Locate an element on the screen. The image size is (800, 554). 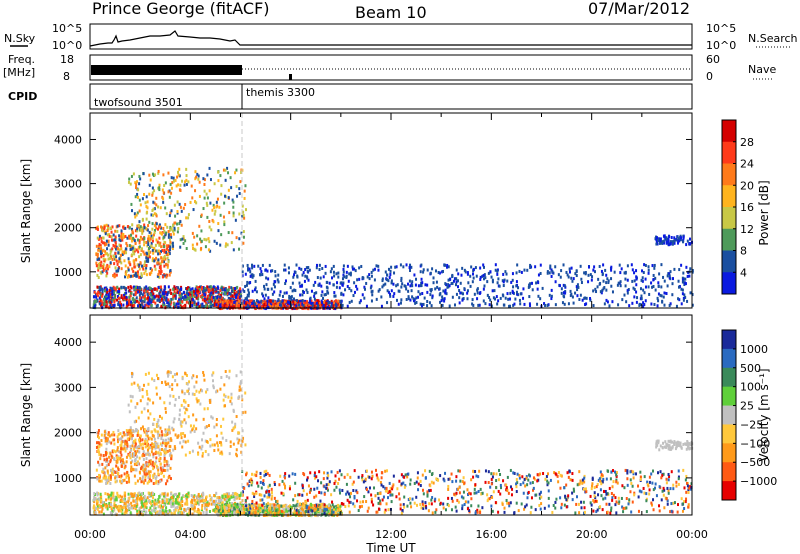
freq-panel: Freq. [MHz] 18 8 60 0 Nave is located at coordinates (389, 68).